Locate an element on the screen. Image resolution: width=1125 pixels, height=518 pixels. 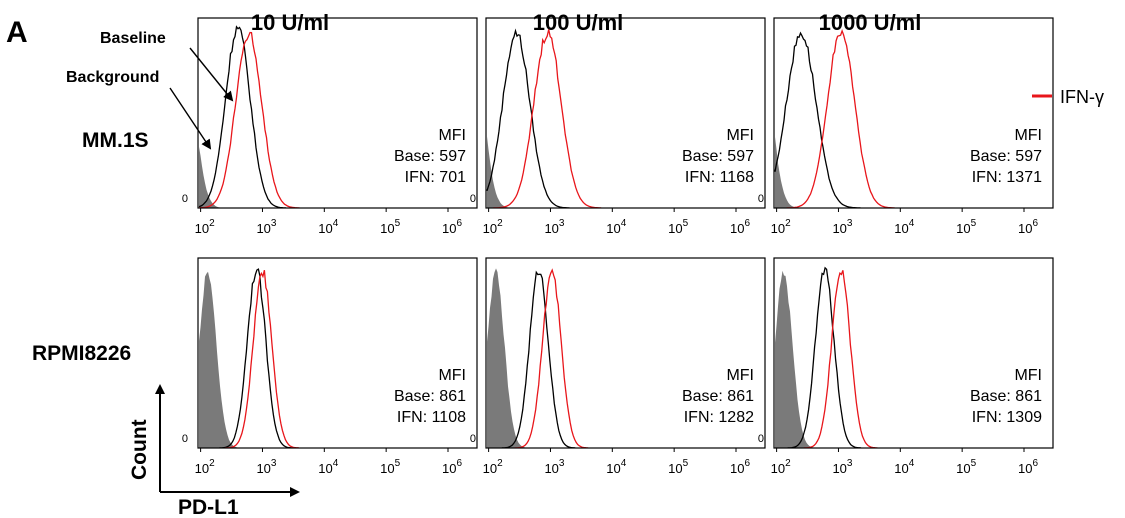
mfi-ifn-value: IFN: 1108 is located at coordinates (431, 417).